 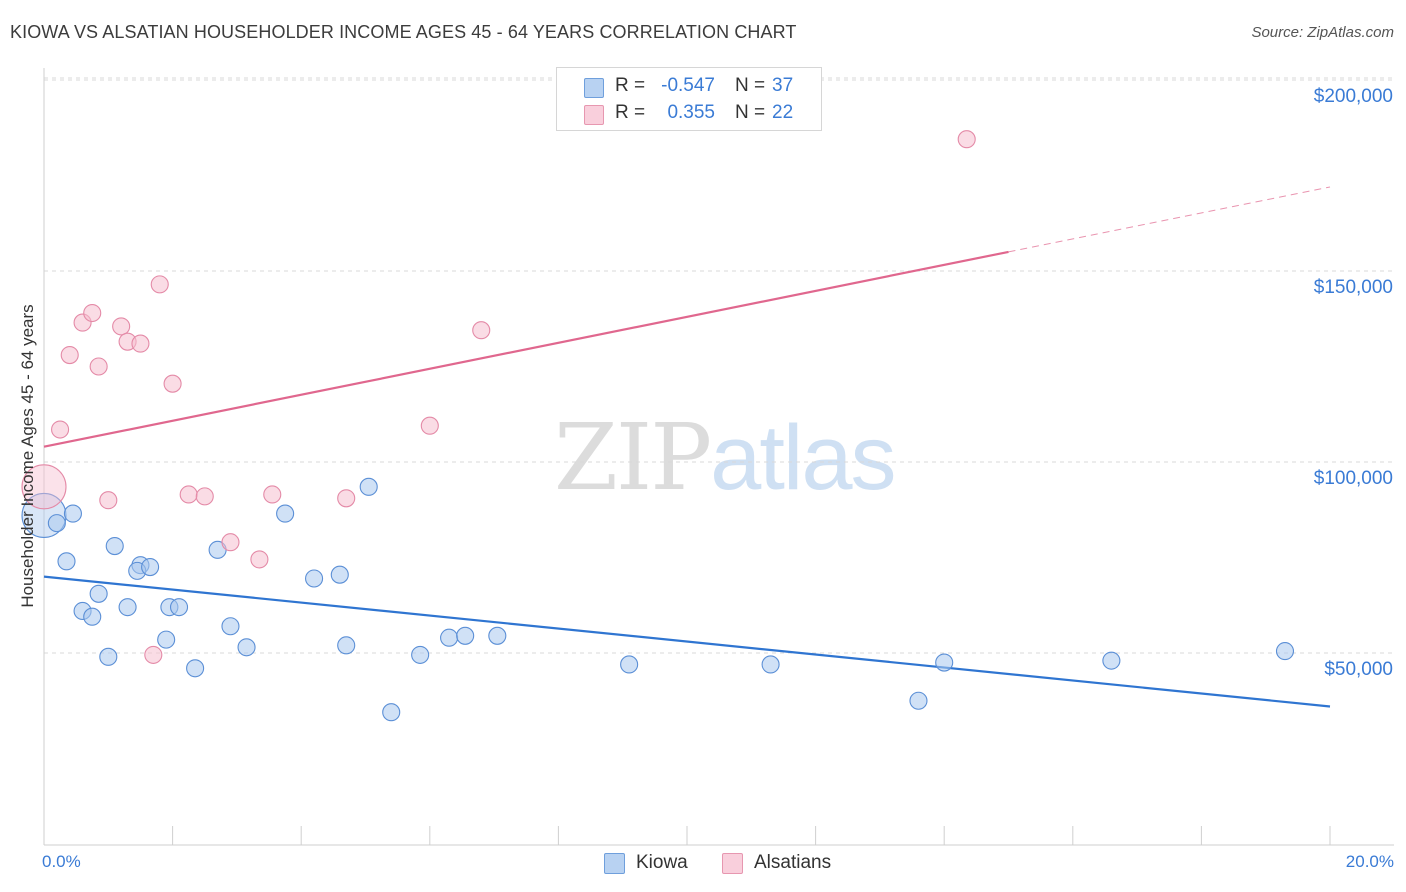 I want to click on legend-r-value: -0.547, so click(x=688, y=85).